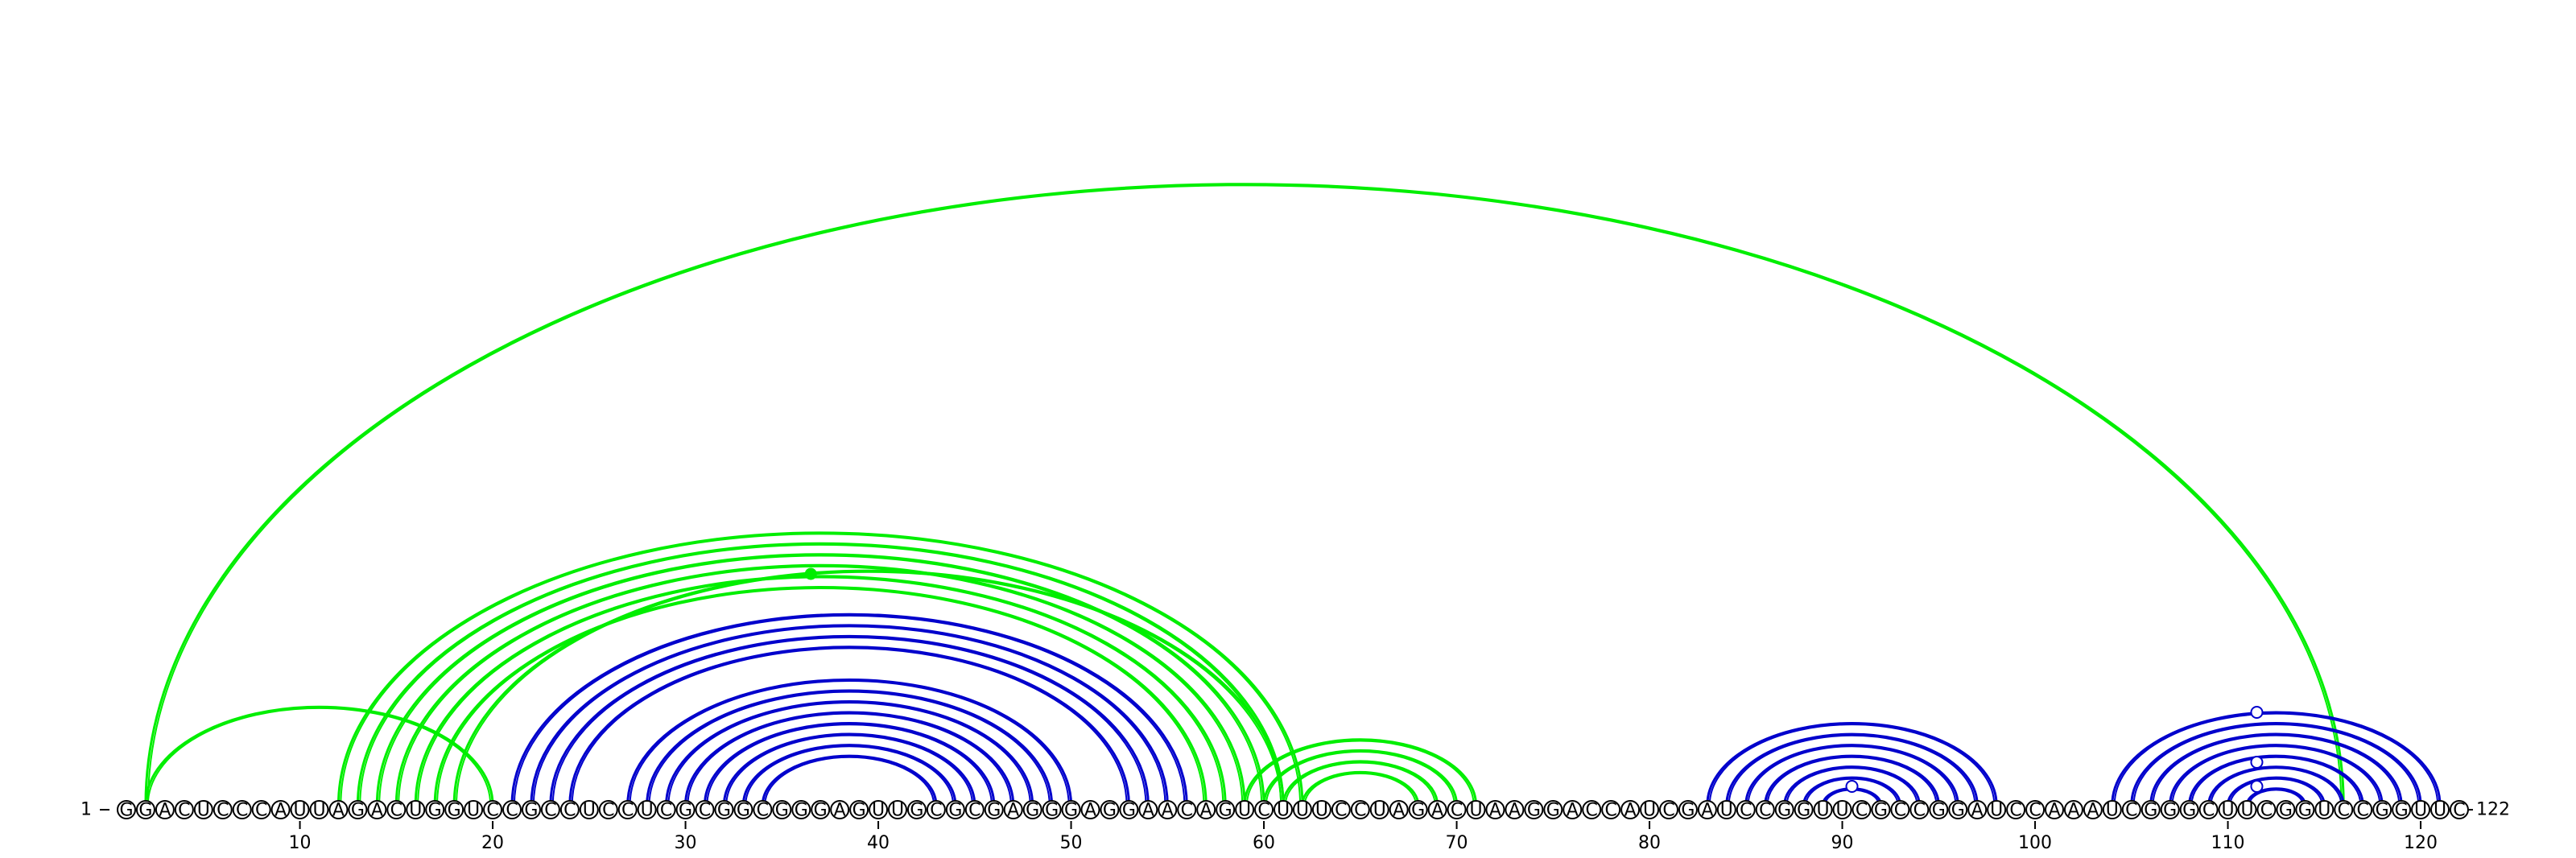 Image resolution: width=2576 pixels, height=858 pixels. I want to click on tick-label: 30, so click(686, 843).